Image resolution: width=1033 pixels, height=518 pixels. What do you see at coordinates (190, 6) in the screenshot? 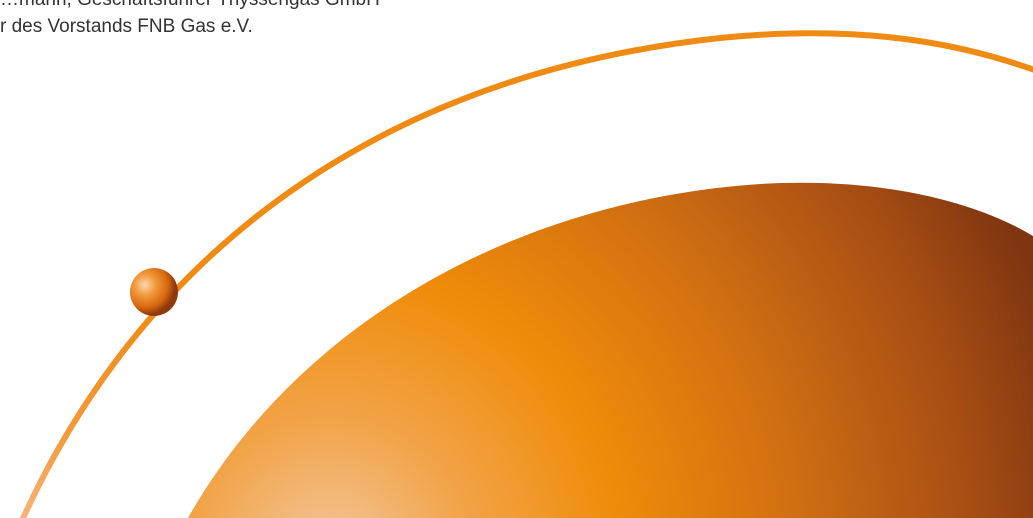
I see `caption-line-1: …mann, Geschäftsführer Thyssengas GmbH` at bounding box center [190, 6].